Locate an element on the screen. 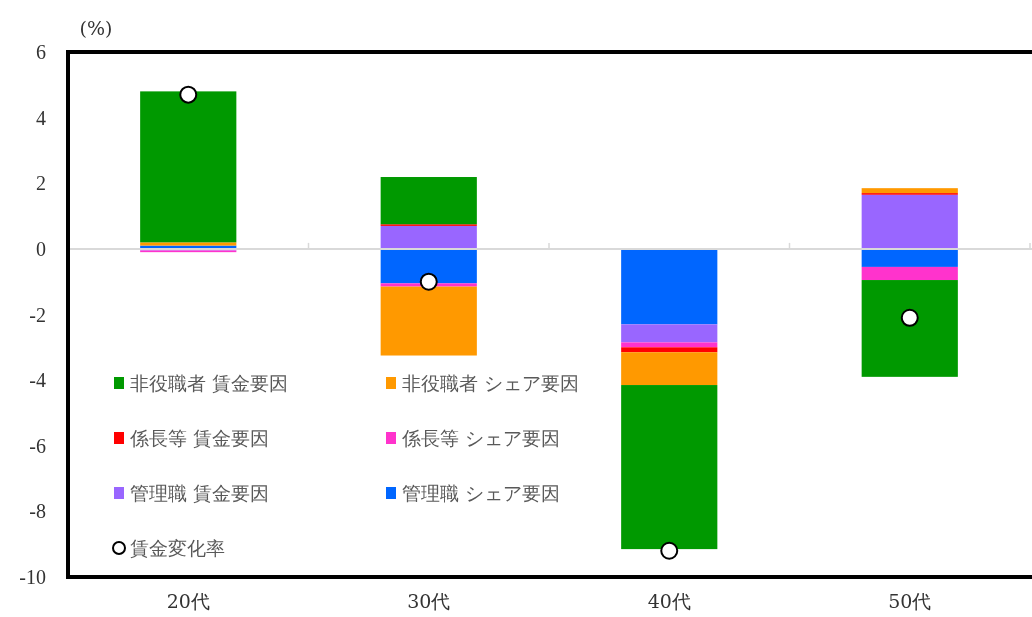  x-tick-label: 50代 is located at coordinates (910, 601).